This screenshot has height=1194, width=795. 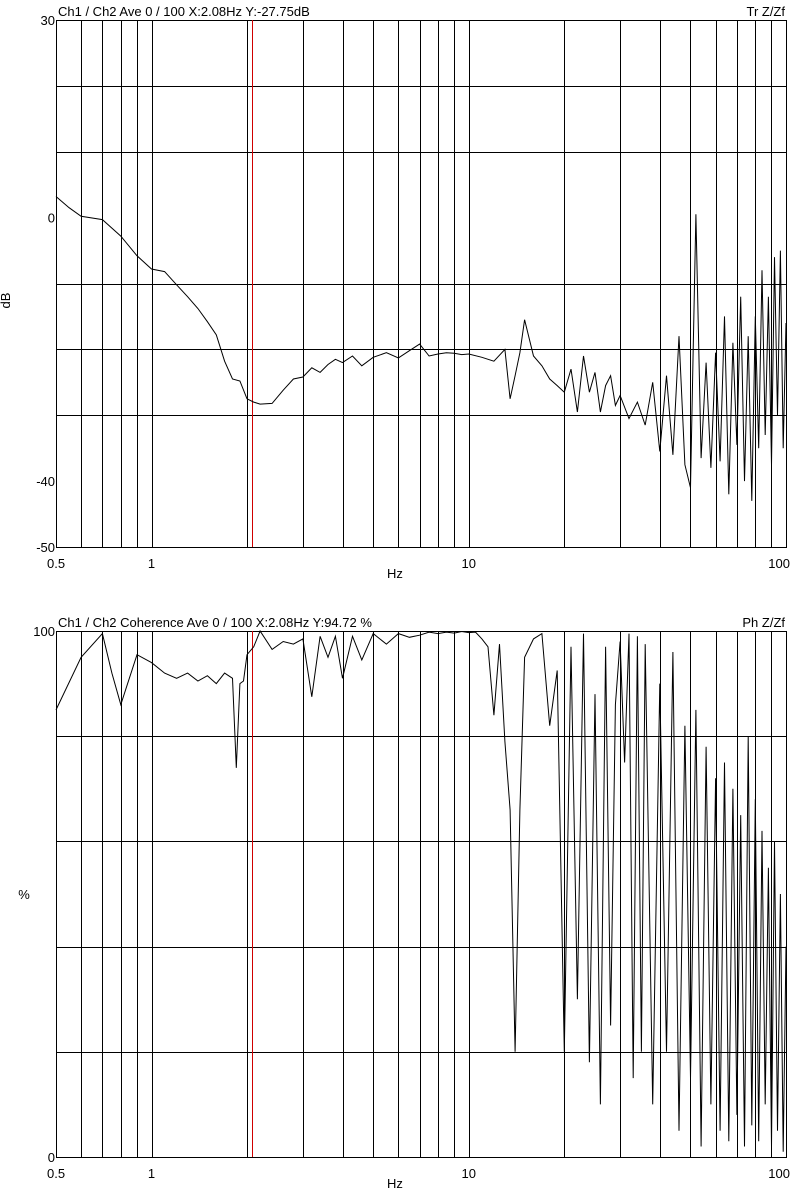 I want to click on y-tick-label: -40, so click(x=45, y=481).